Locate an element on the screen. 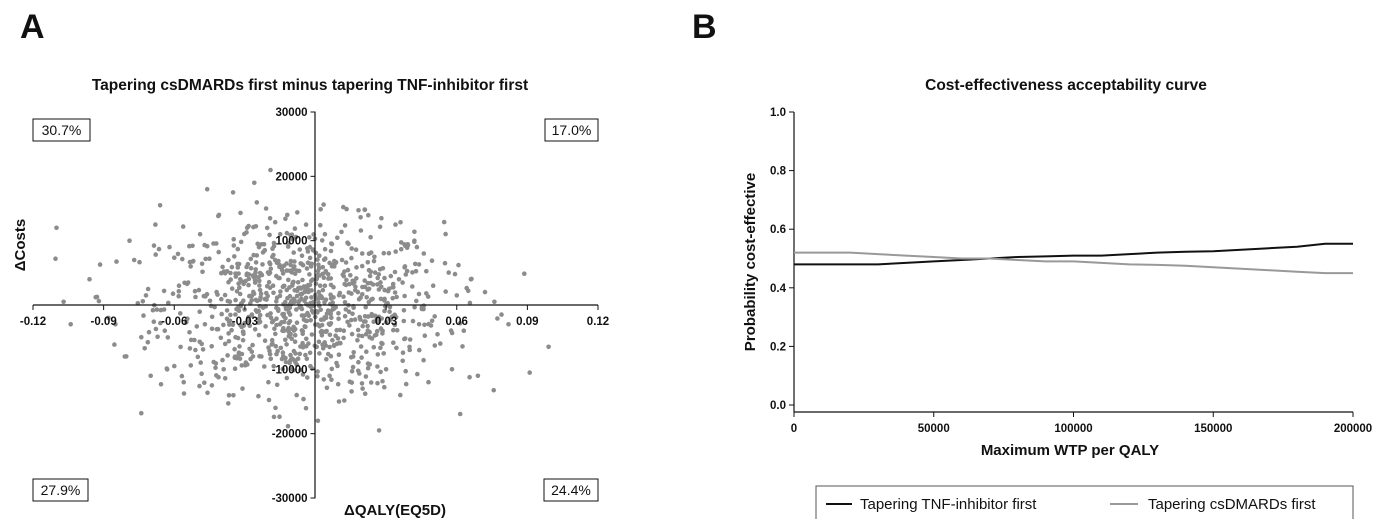 The height and width of the screenshot is (519, 1375). y-tick-label: -20000 is located at coordinates (290, 435).